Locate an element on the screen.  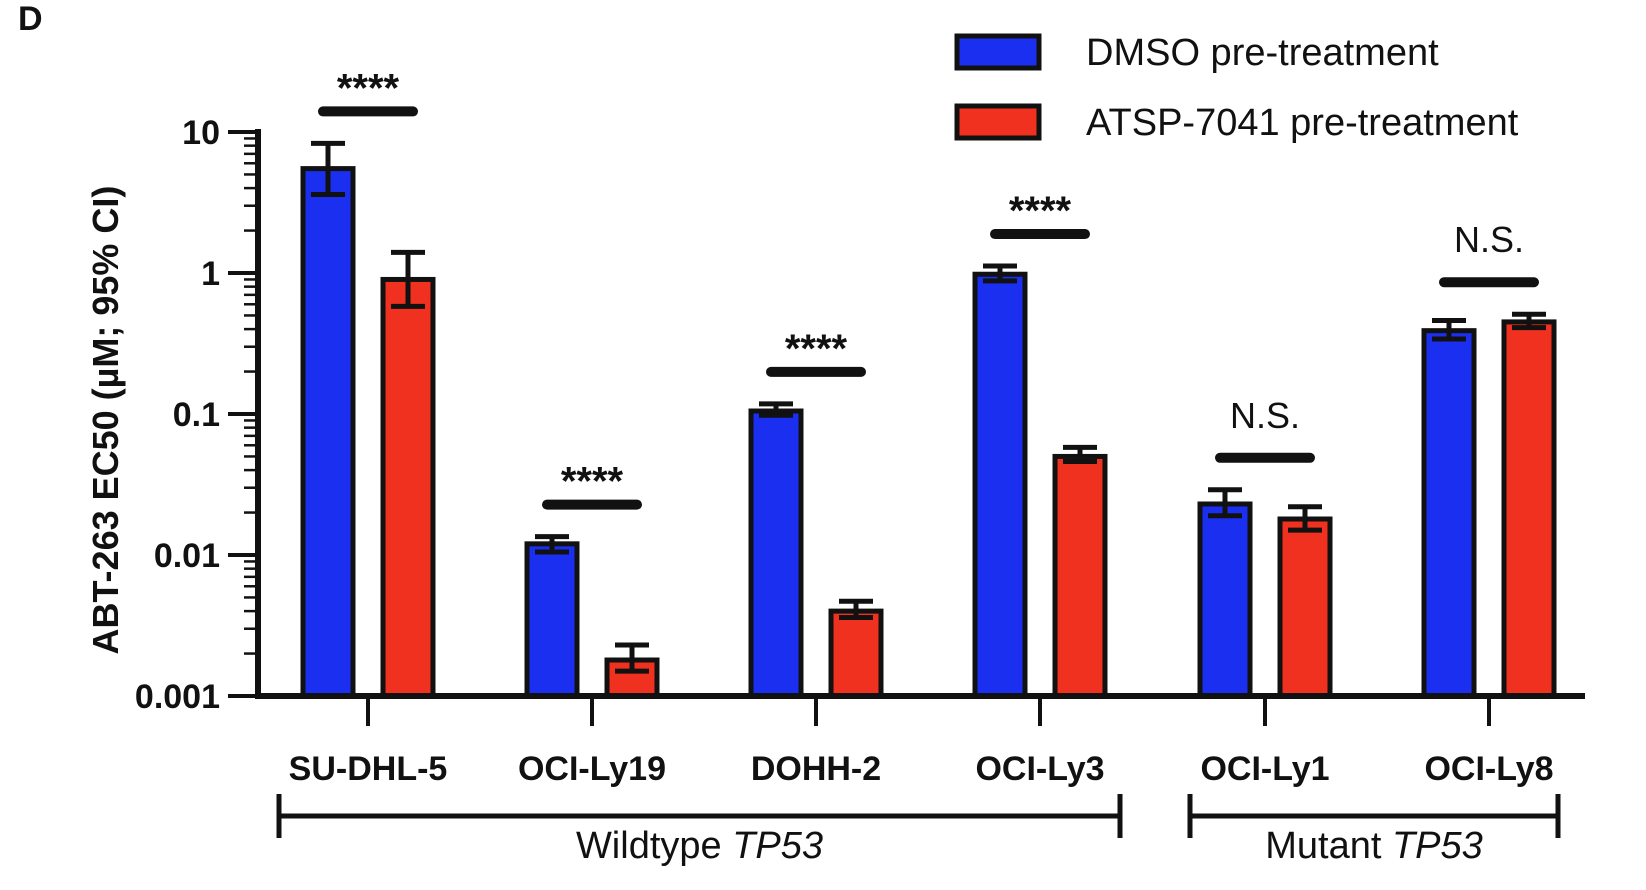
y-tick-label: 0.01 is located at coordinates (187, 556).